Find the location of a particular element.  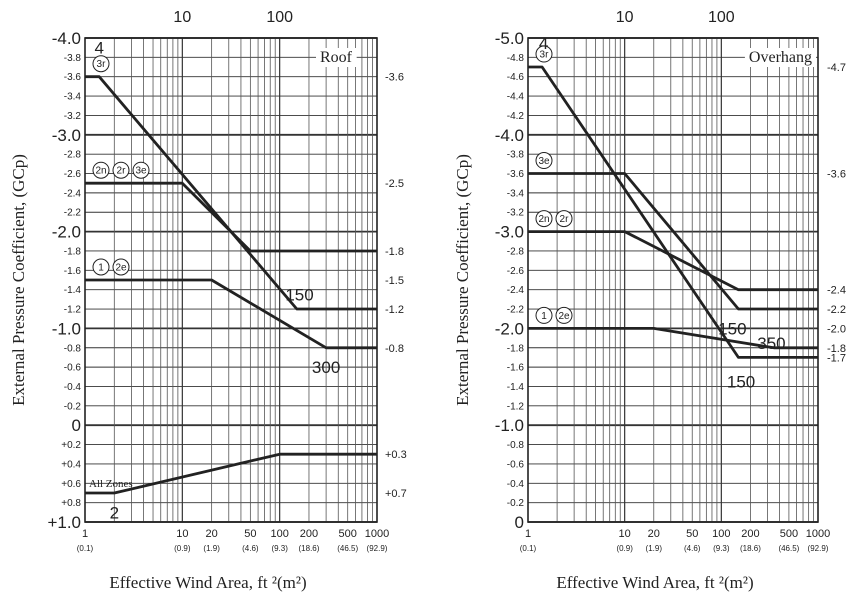

y-axis-title: External Pressure Coefficient, (GCp) is located at coordinates (462, 280).